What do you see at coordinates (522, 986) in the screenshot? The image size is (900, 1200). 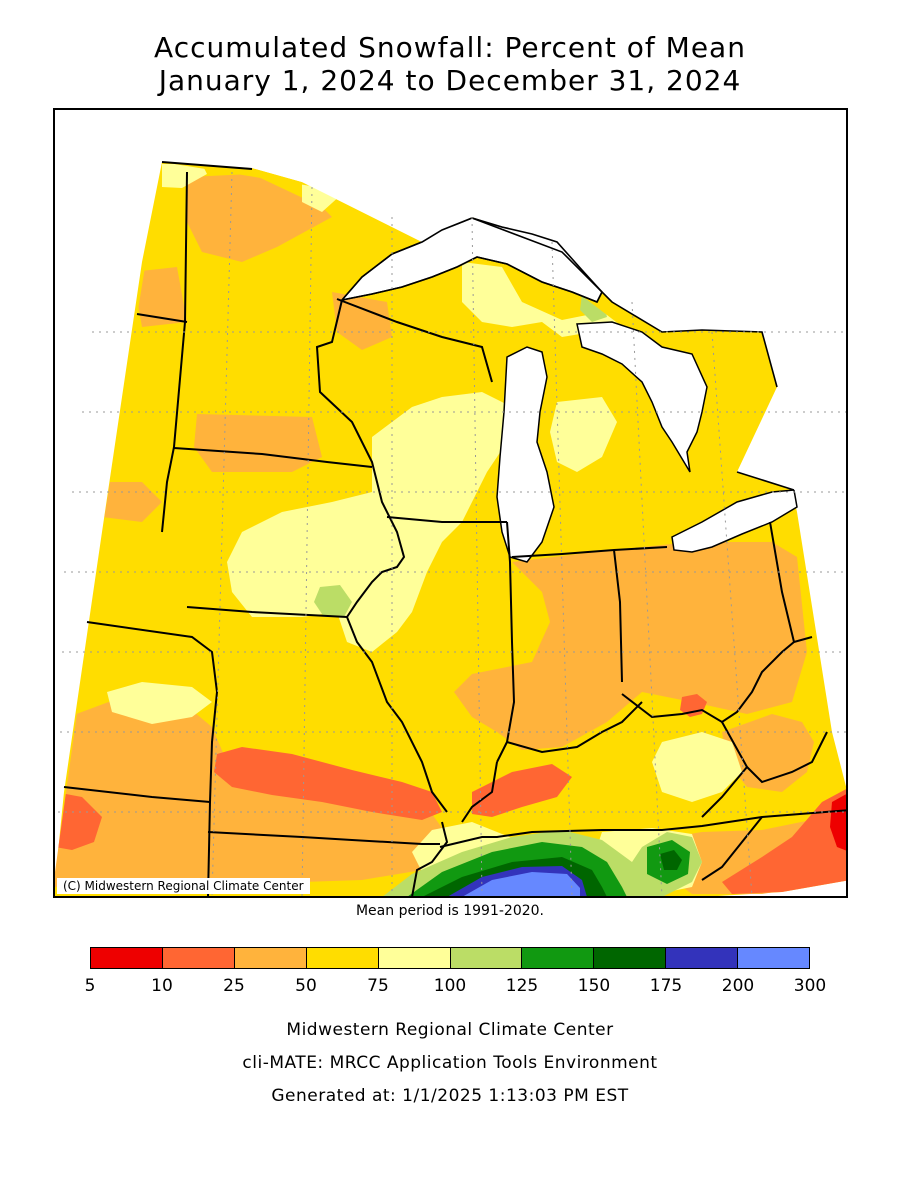 I see `legend-tick-label: 125` at bounding box center [522, 986].